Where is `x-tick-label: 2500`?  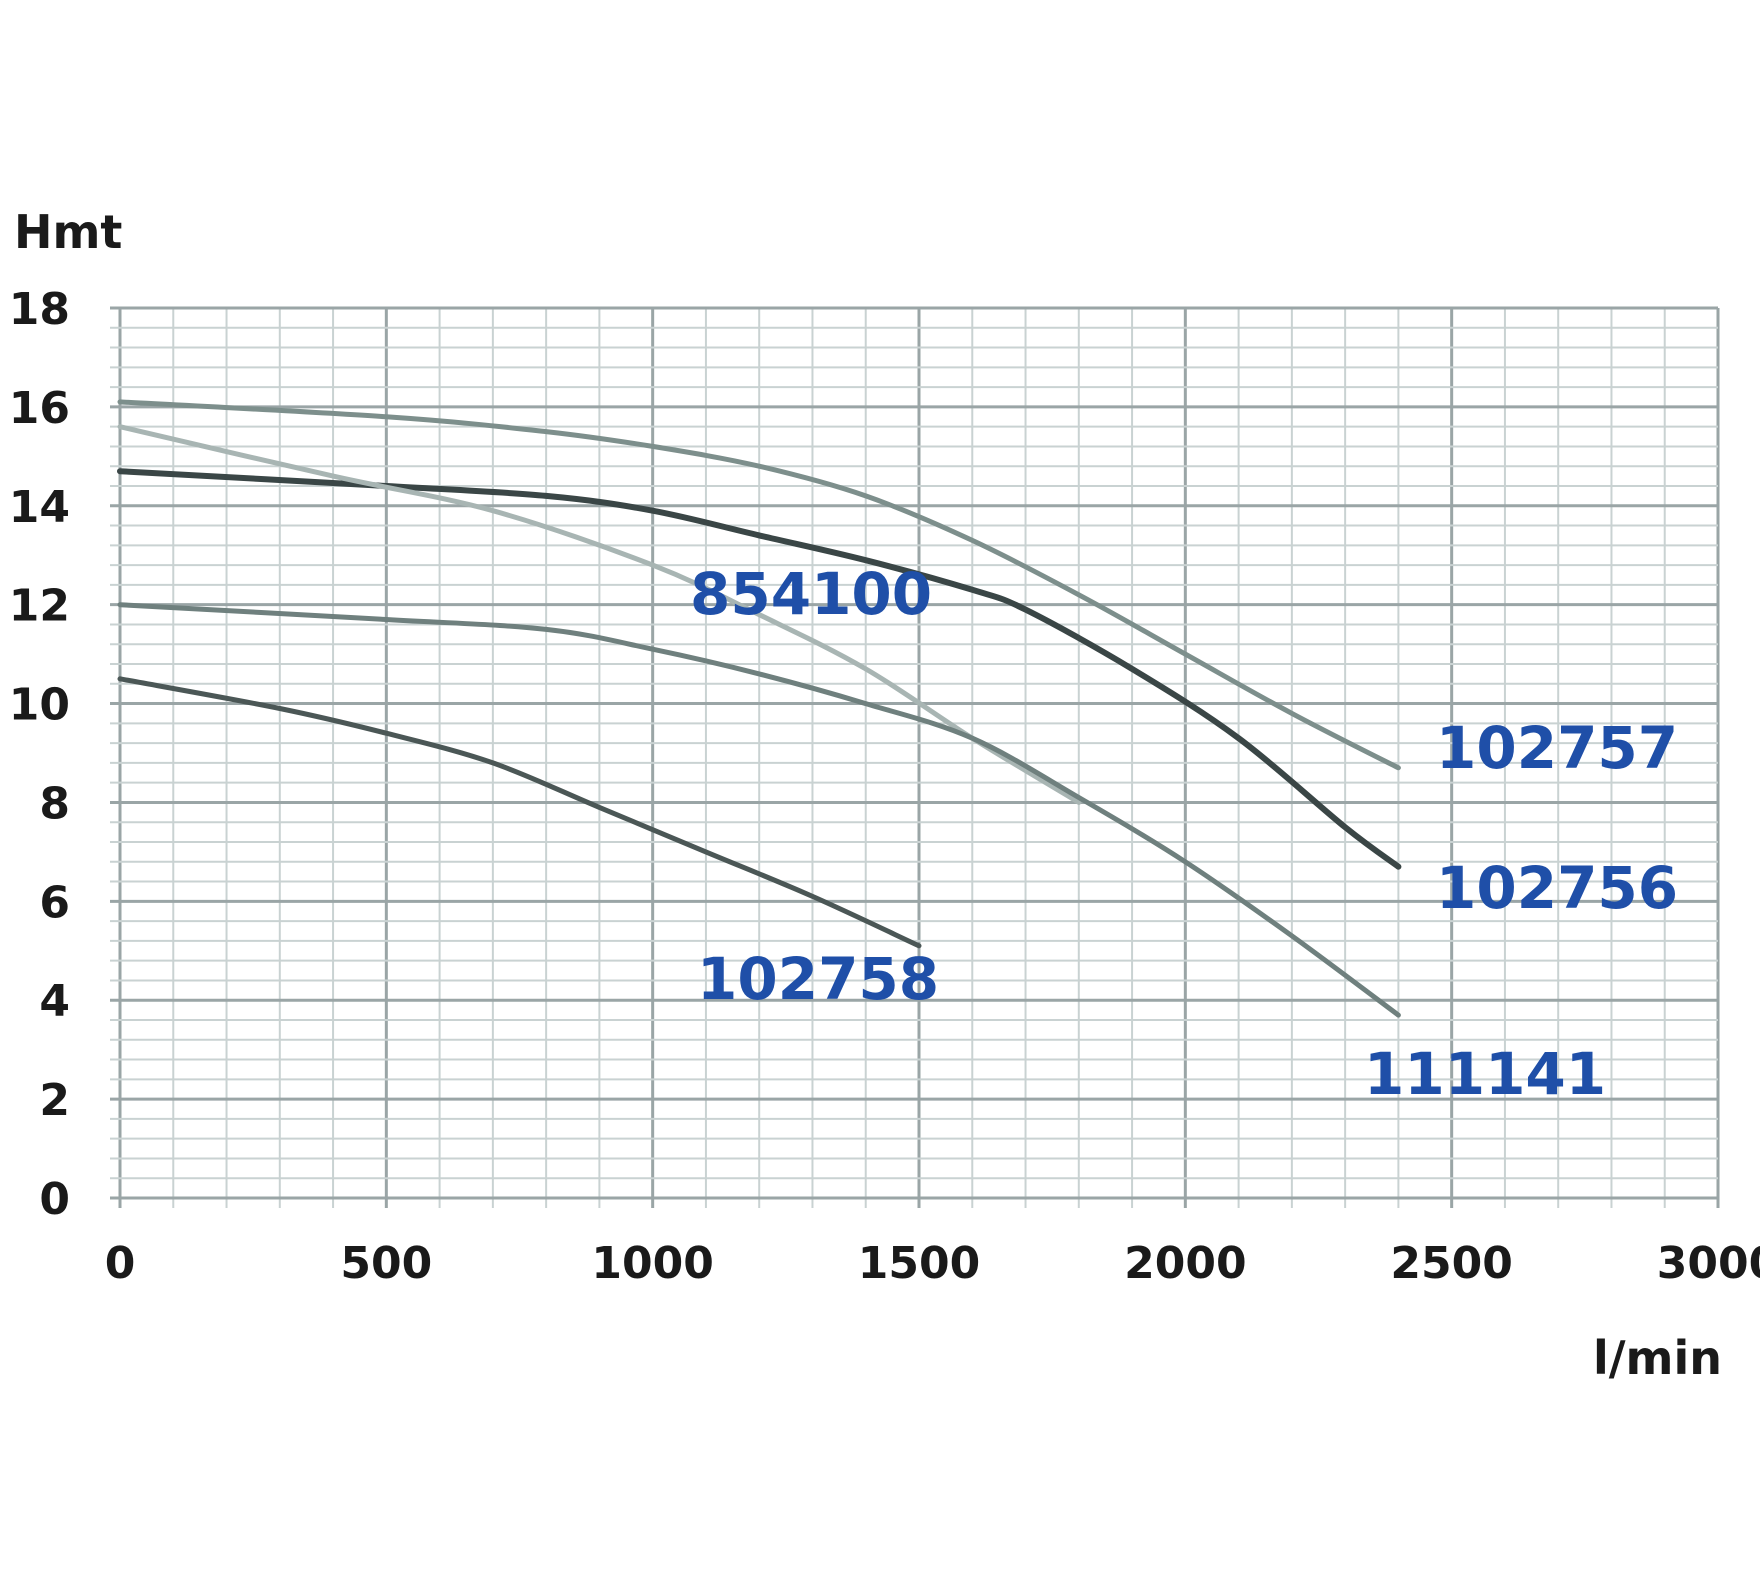
x-tick-label: 2500 is located at coordinates (1451, 1263).